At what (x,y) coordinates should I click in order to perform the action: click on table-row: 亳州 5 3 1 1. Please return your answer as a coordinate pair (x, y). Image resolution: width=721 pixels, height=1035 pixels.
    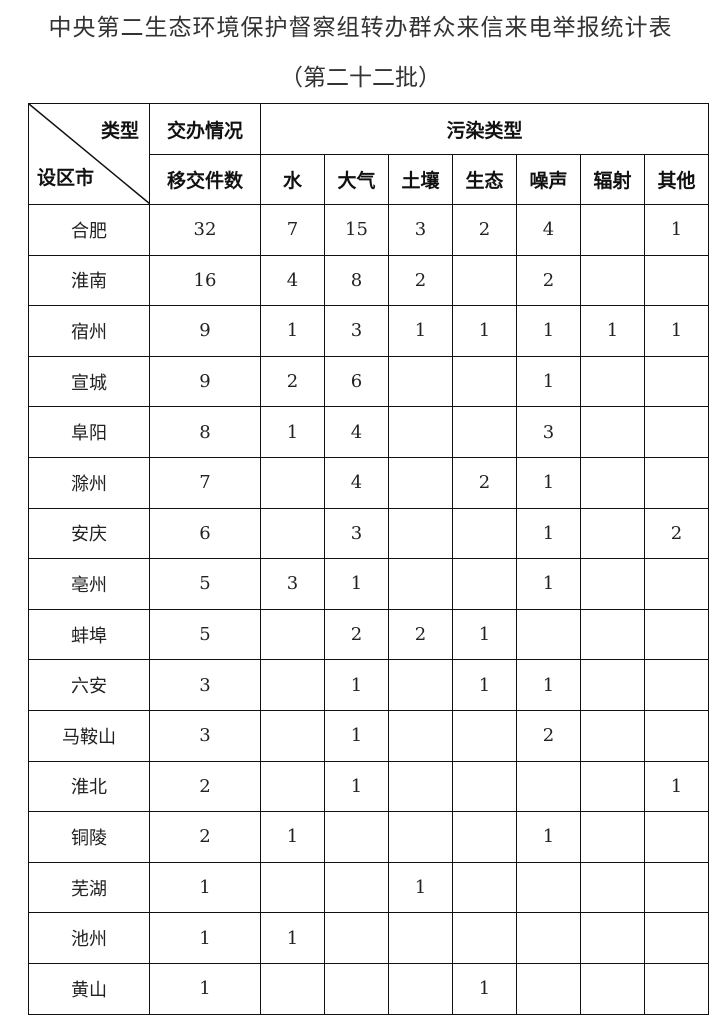
    Looking at the image, I should click on (368, 584).